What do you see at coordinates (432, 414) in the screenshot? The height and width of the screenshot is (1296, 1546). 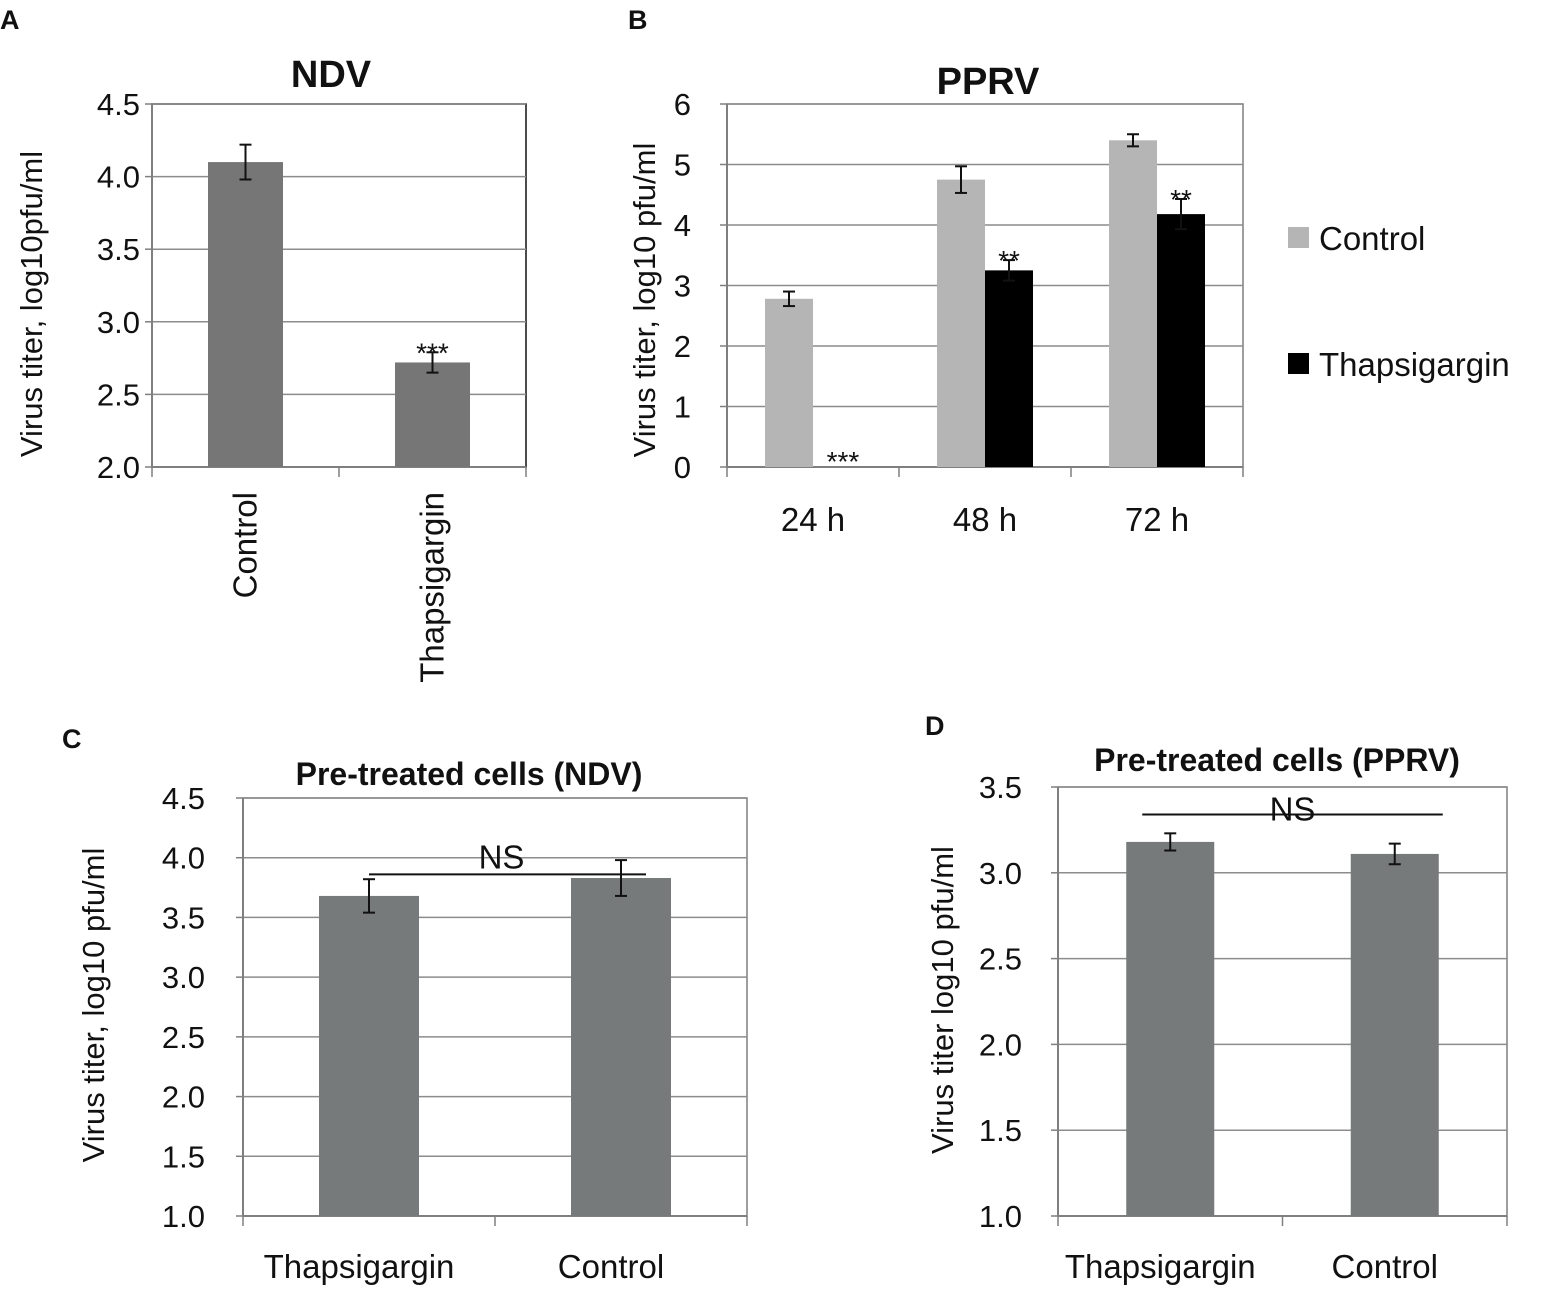 I see `panel-a-bar-virus-titer-thapsigargin` at bounding box center [432, 414].